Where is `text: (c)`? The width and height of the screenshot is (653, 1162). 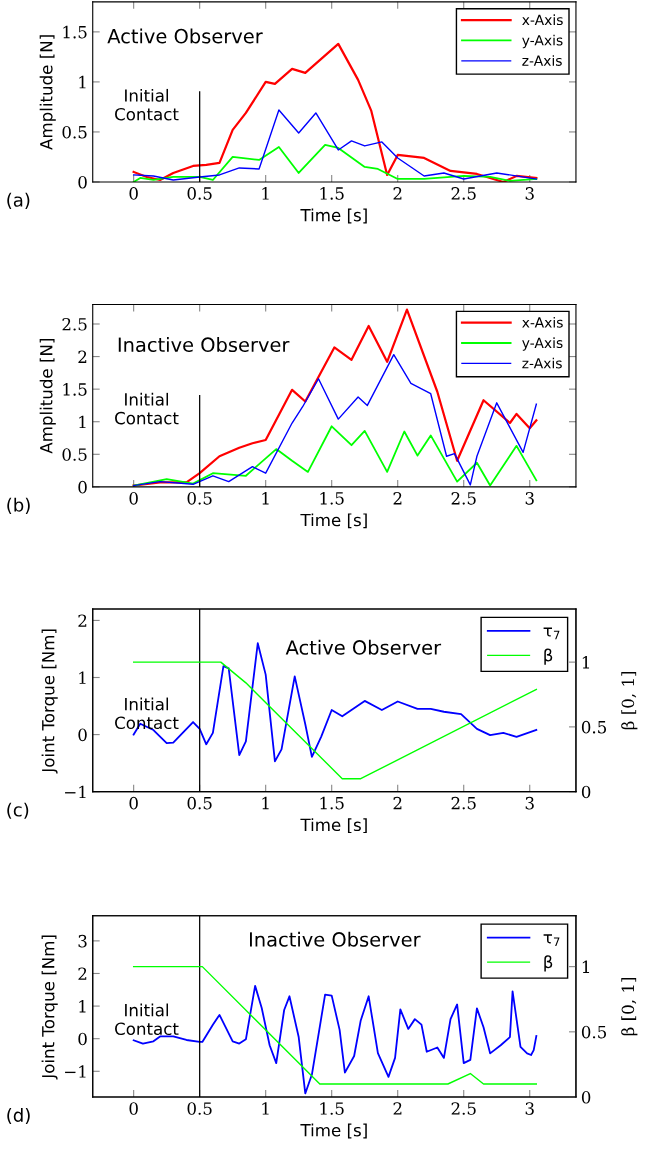 text: (c) is located at coordinates (18, 810).